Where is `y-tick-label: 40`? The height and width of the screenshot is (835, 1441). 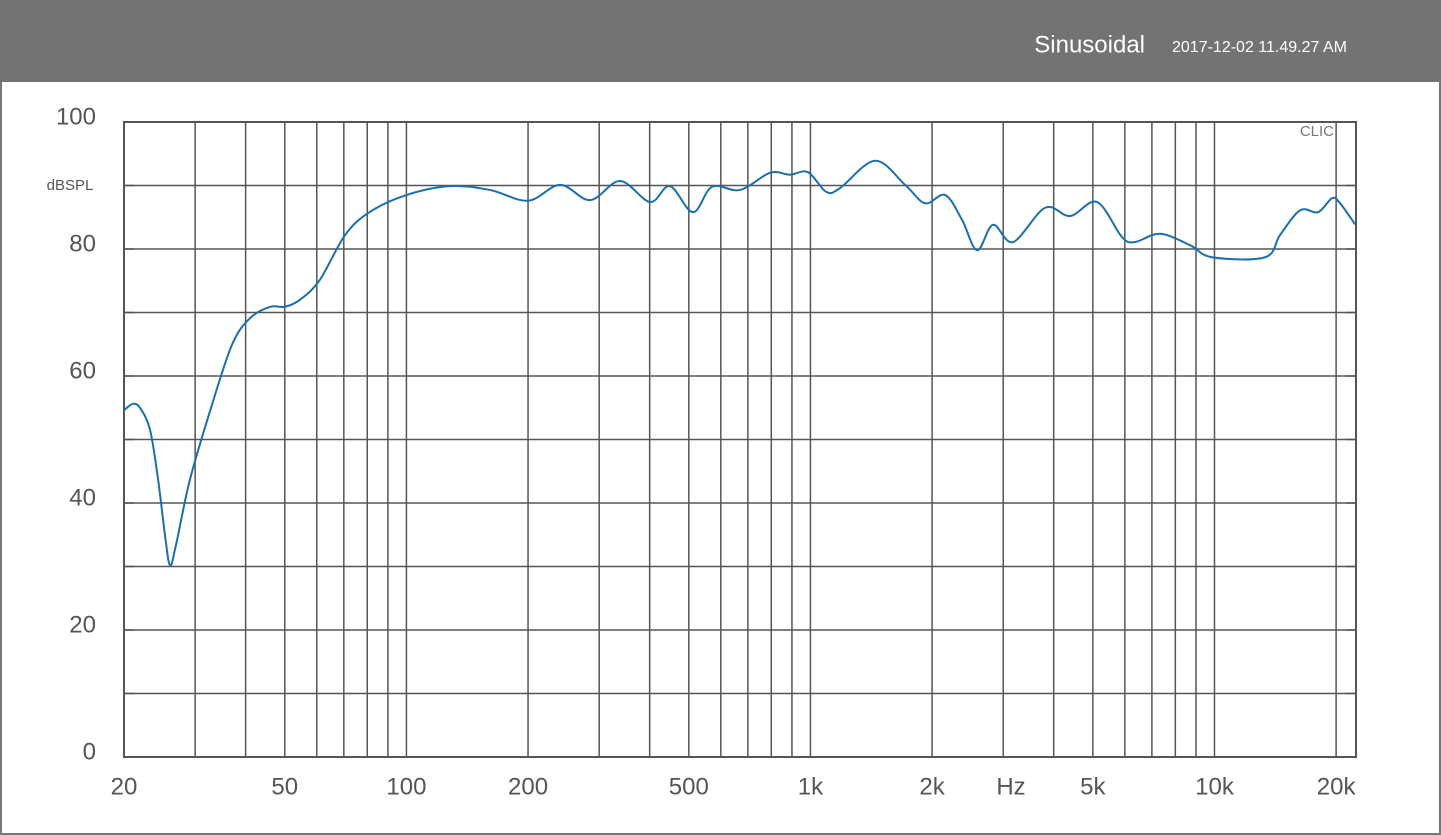 y-tick-label: 40 is located at coordinates (82, 497).